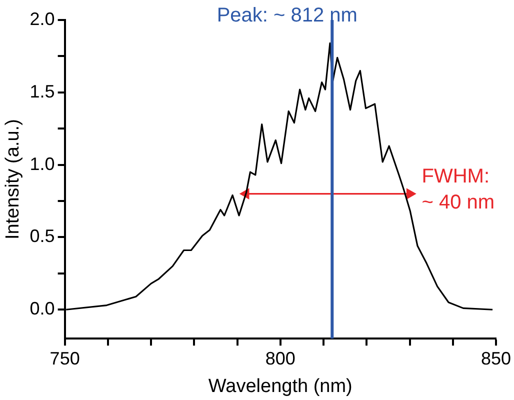  Describe the element at coordinates (42, 91) in the screenshot. I see `y-tick-label: 1.5` at that location.